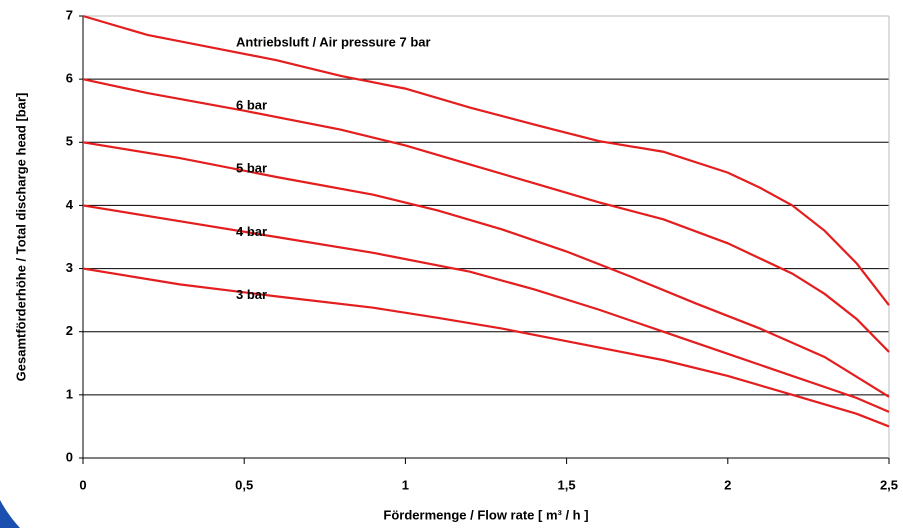  Describe the element at coordinates (244, 484) in the screenshot. I see `x-tick-label: 0,5` at that location.